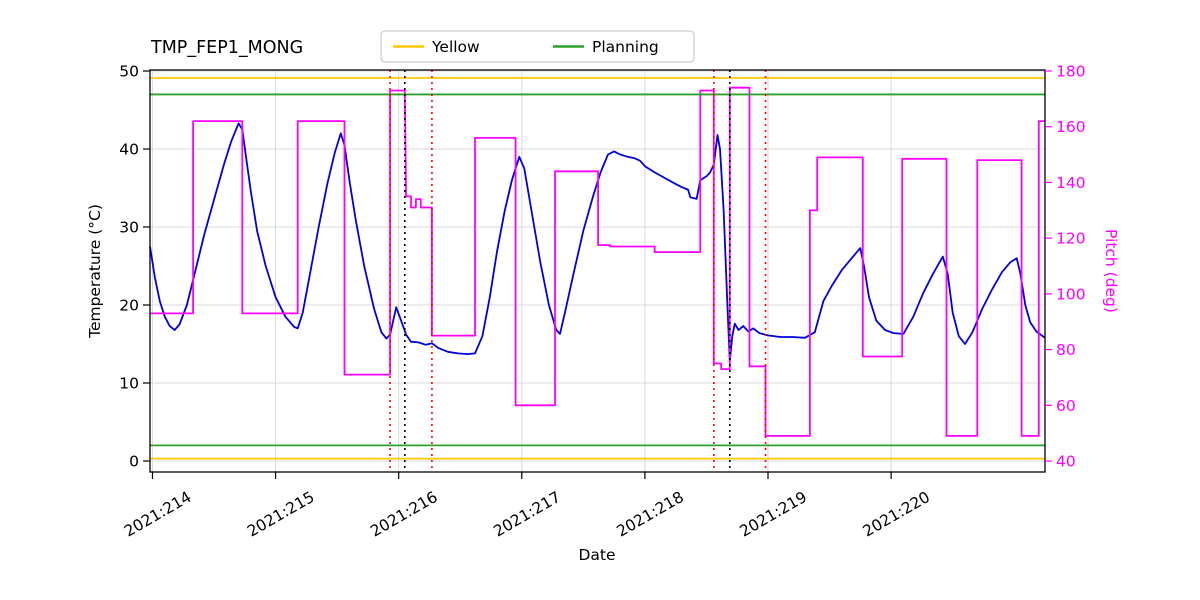  I want to click on y-tick-label-left: 50, so click(129, 72).